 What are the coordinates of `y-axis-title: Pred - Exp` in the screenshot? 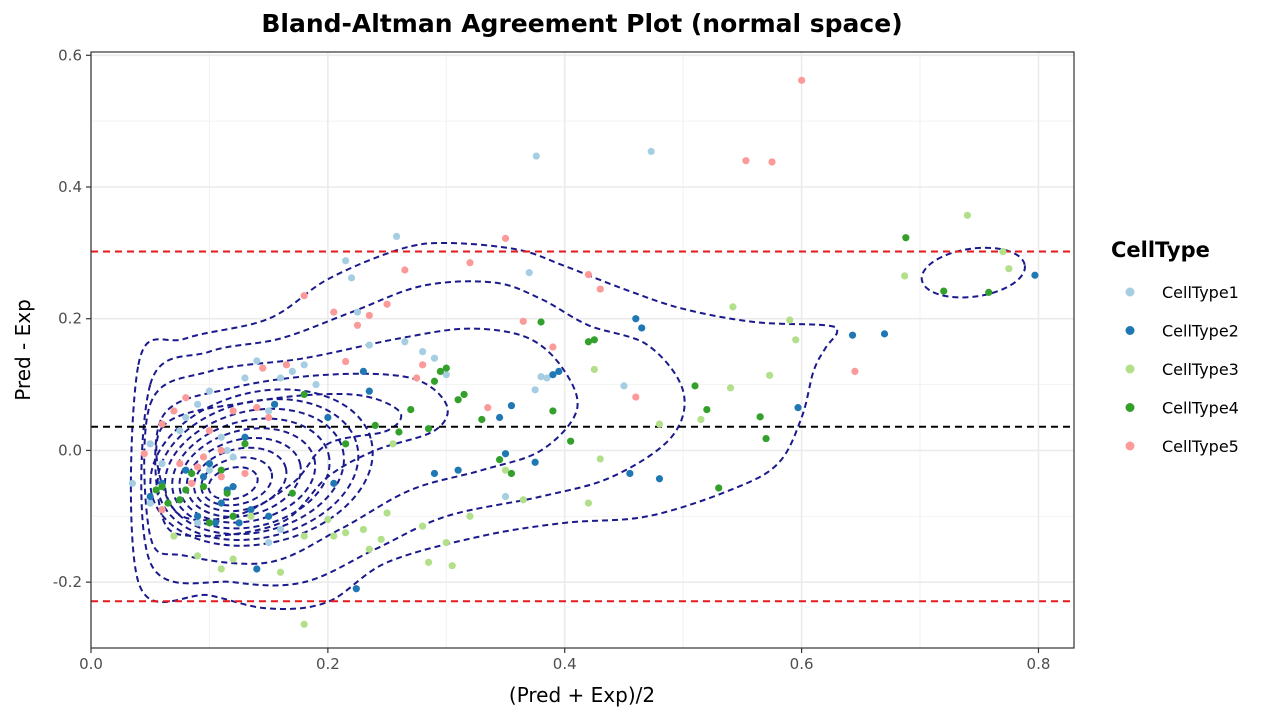 It's located at (23, 350).